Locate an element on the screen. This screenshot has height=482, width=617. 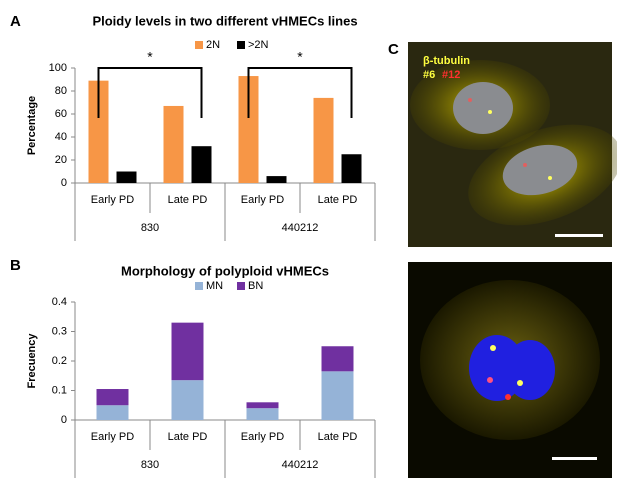
y-axis-label: Frecuency is located at coordinates (32, 361).